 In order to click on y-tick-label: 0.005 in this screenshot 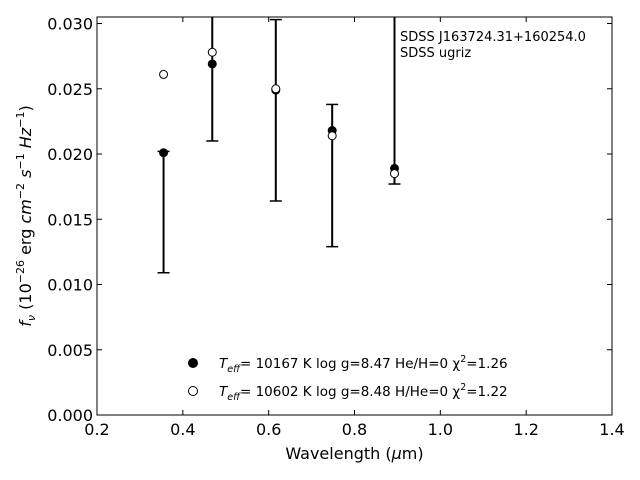, I will do `click(70, 350)`.